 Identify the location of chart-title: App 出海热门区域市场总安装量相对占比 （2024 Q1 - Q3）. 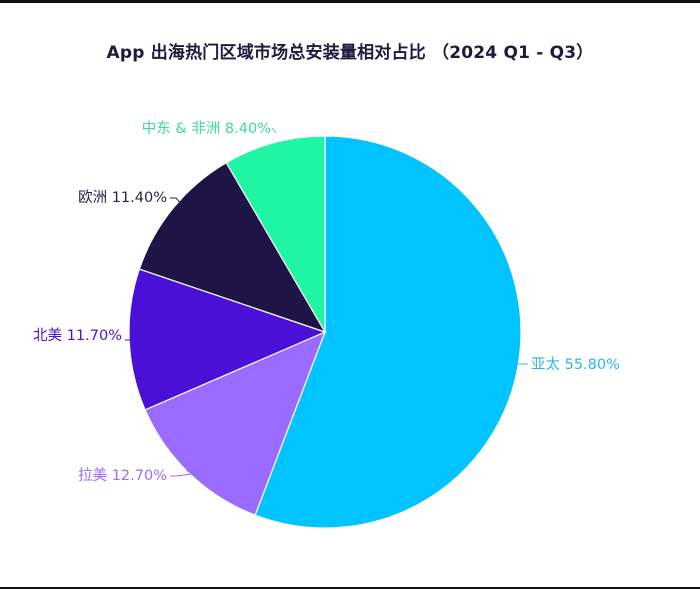
(350, 53).